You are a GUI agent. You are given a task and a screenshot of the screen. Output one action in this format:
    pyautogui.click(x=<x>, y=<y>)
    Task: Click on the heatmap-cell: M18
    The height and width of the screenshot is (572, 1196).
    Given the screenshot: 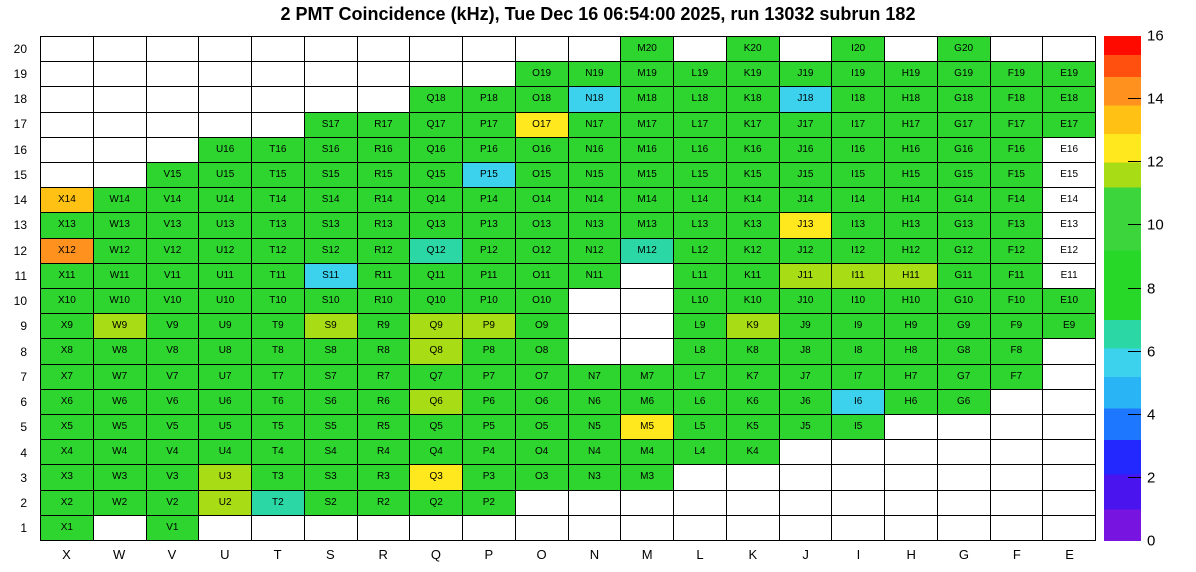 What is the action you would take?
    pyautogui.click(x=647, y=100)
    